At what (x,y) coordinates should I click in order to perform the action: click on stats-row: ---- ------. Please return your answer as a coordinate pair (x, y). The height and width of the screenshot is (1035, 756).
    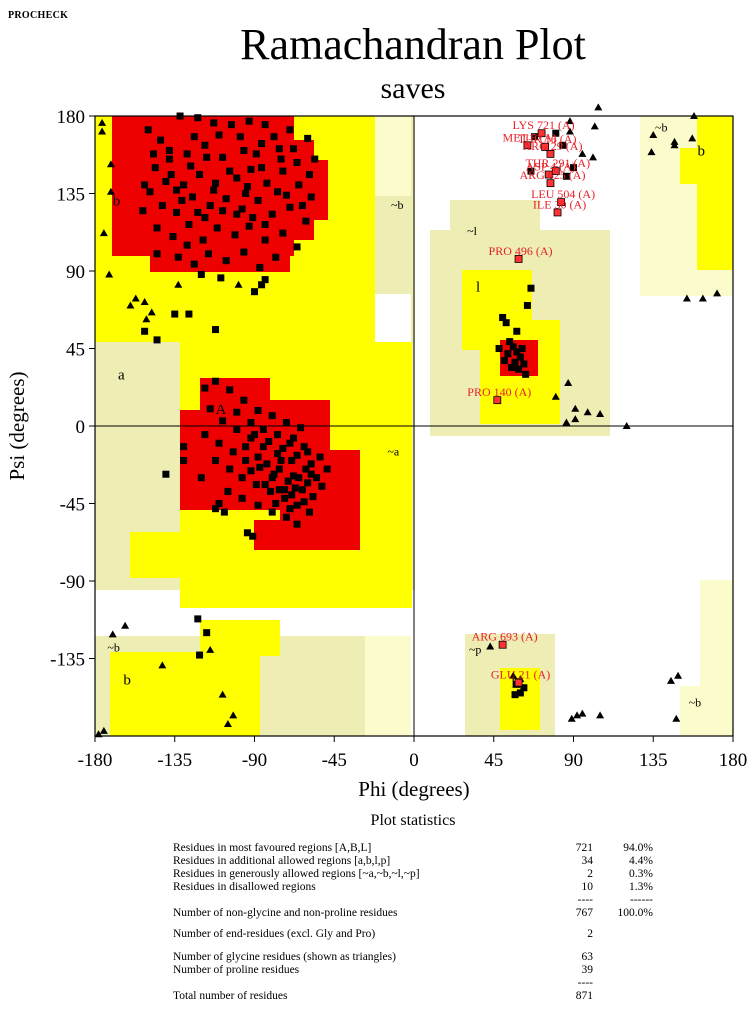
    Looking at the image, I should click on (433, 900).